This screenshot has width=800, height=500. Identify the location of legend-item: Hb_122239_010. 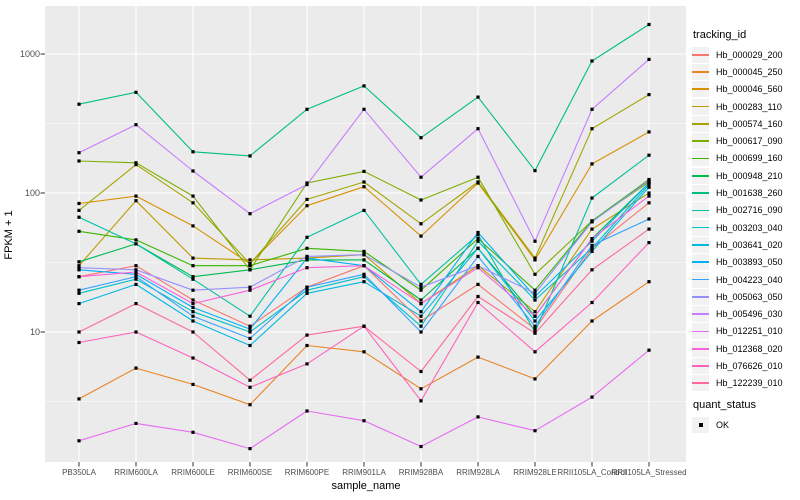
(737, 383).